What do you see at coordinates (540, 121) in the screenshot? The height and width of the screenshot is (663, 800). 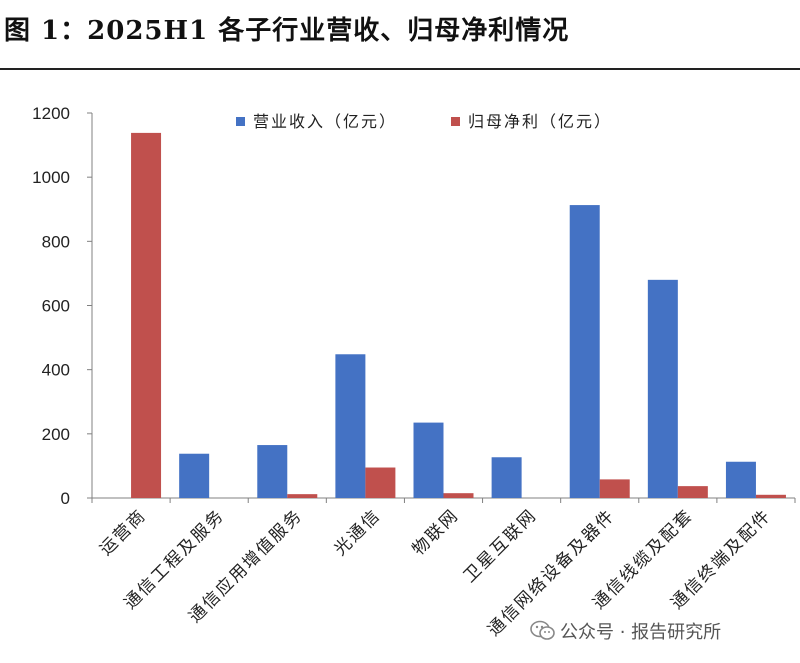 I see `legend-label: 归母净利（亿元）` at bounding box center [540, 121].